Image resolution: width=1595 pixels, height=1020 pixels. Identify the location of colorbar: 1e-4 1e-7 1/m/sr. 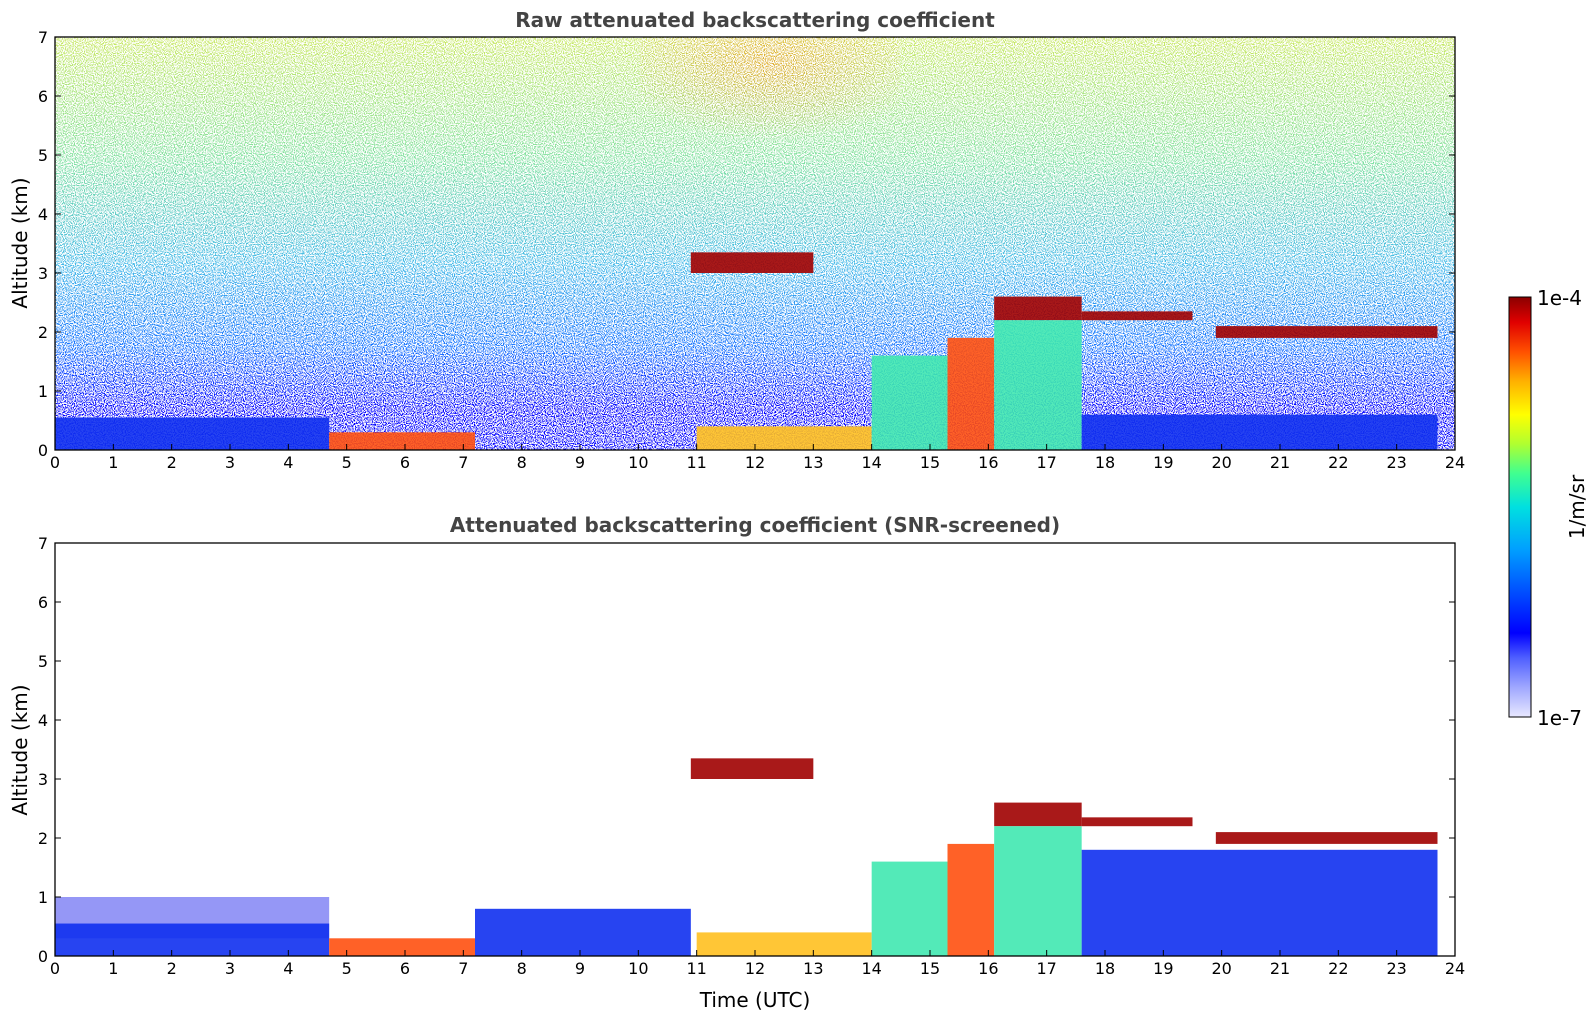
(1548, 508).